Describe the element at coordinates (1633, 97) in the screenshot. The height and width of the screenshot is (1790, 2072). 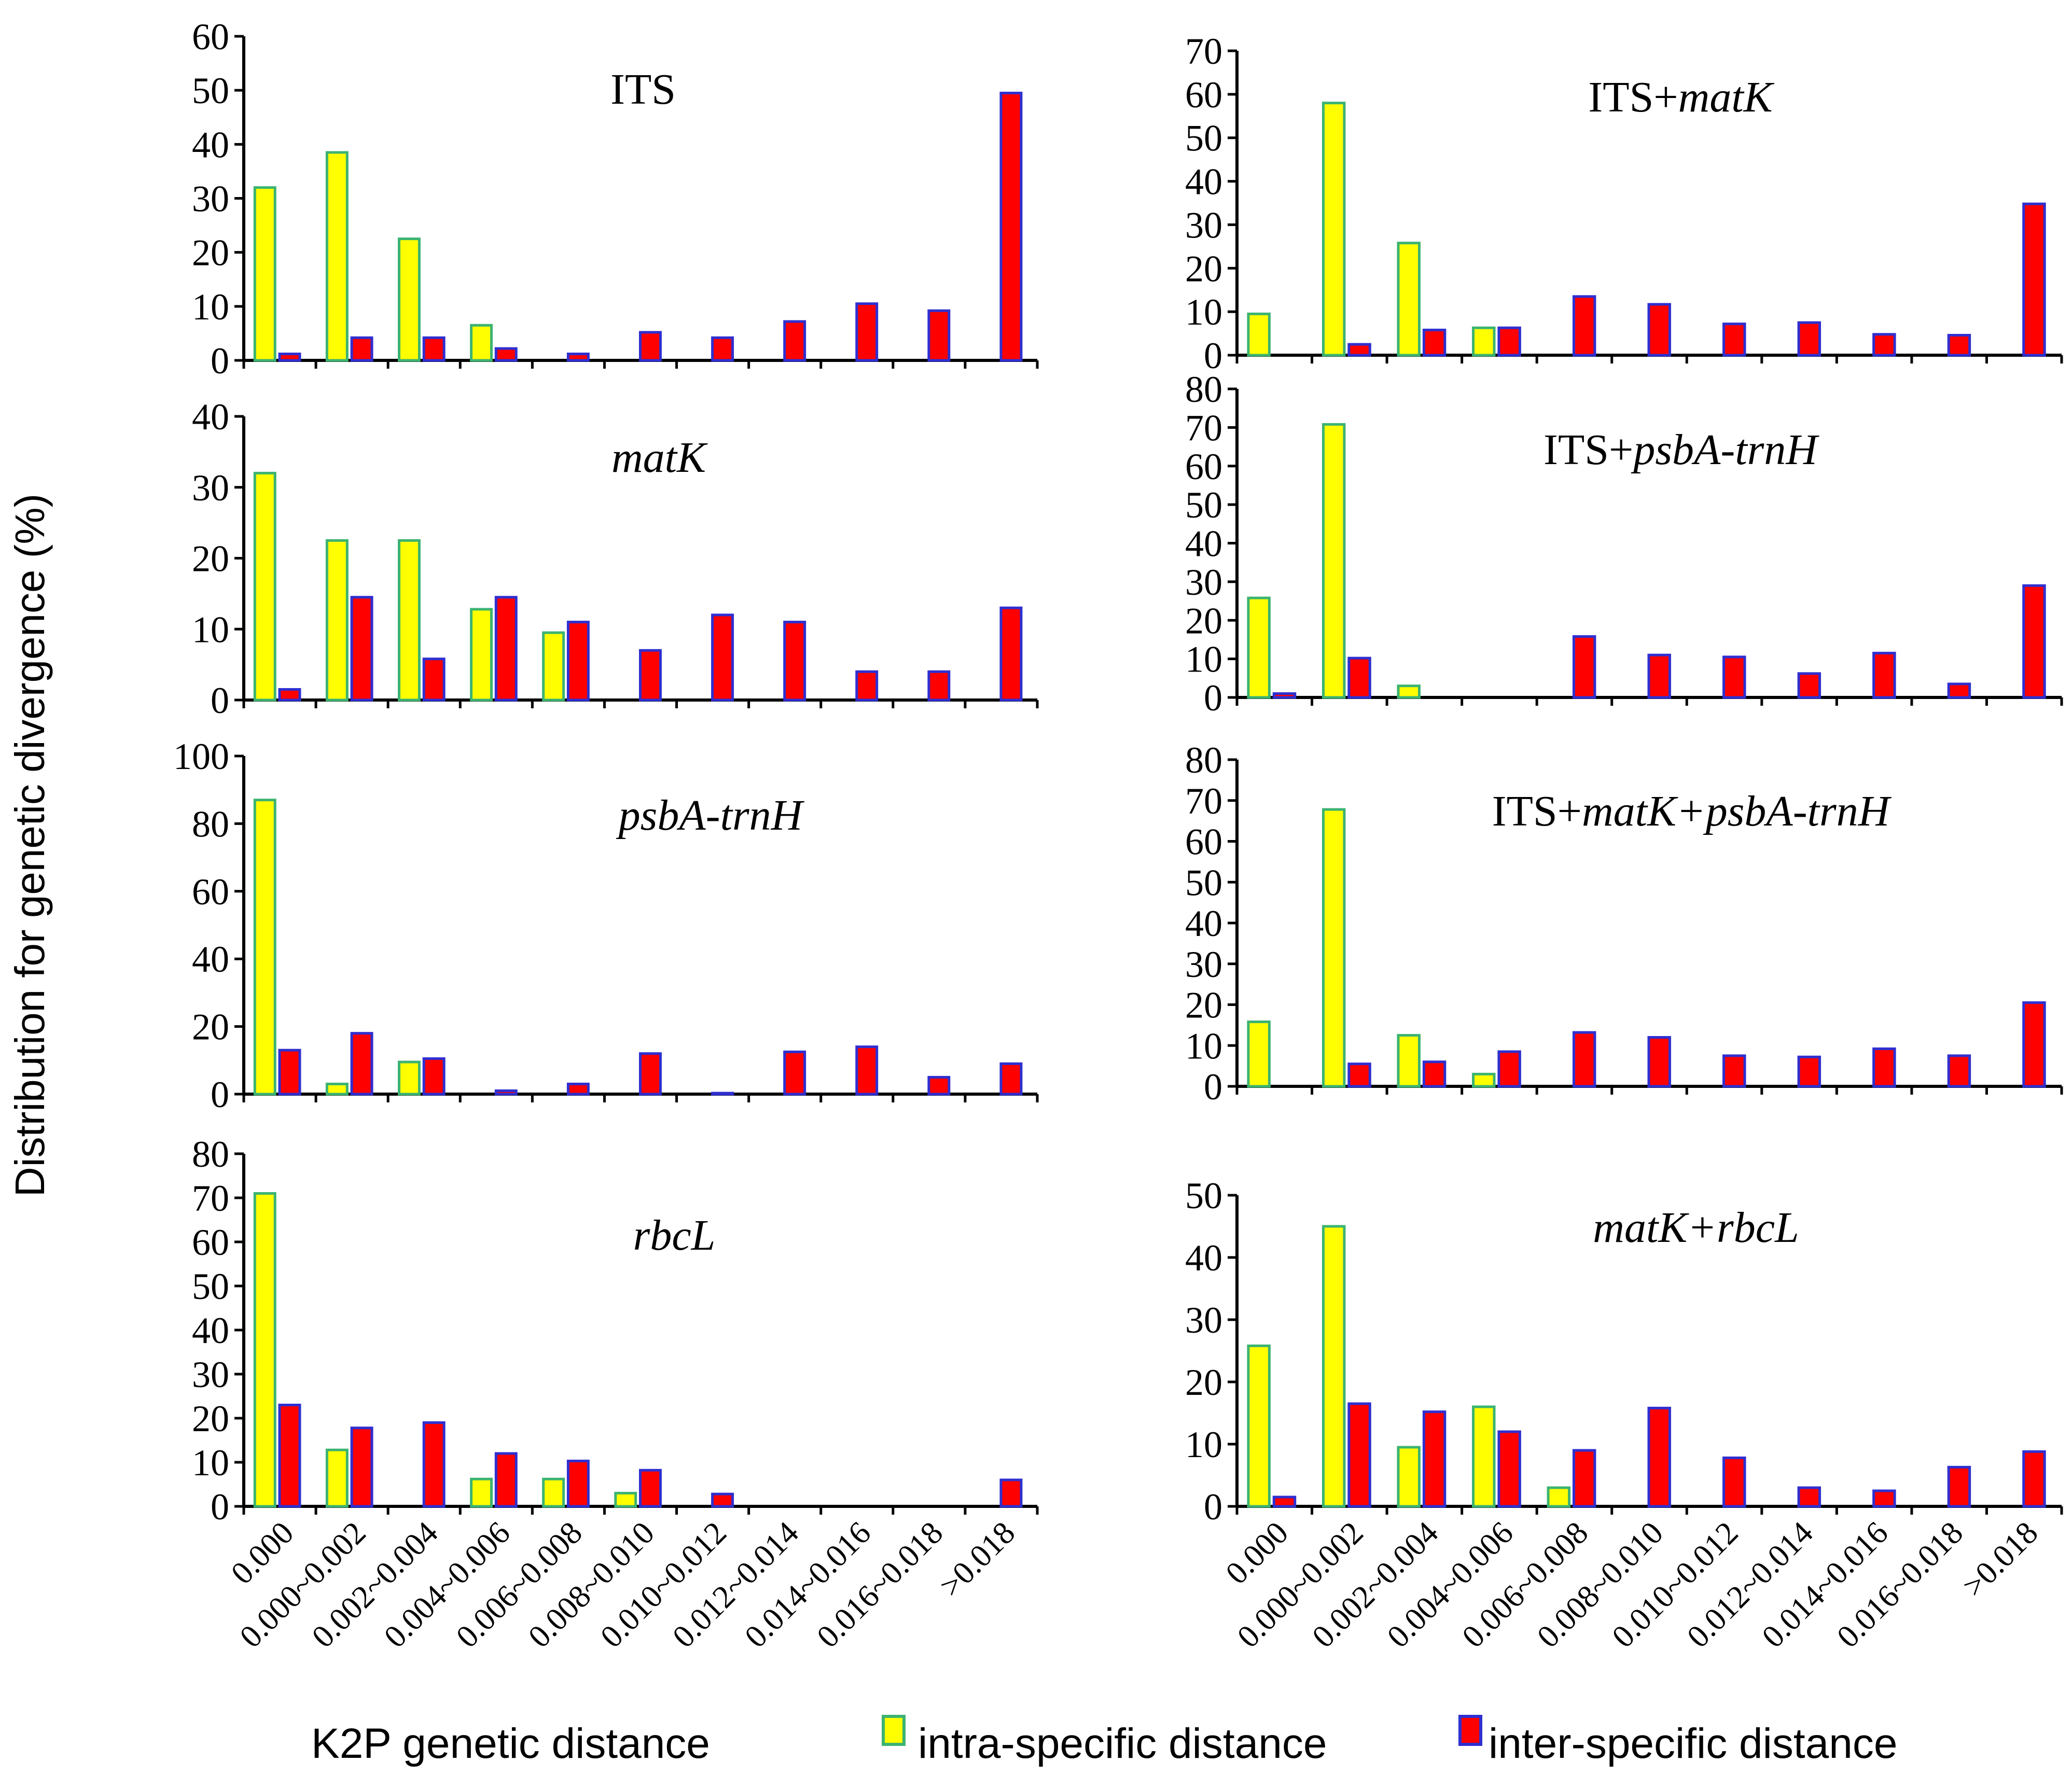
I see `panel-title-part: ITS+` at that location.